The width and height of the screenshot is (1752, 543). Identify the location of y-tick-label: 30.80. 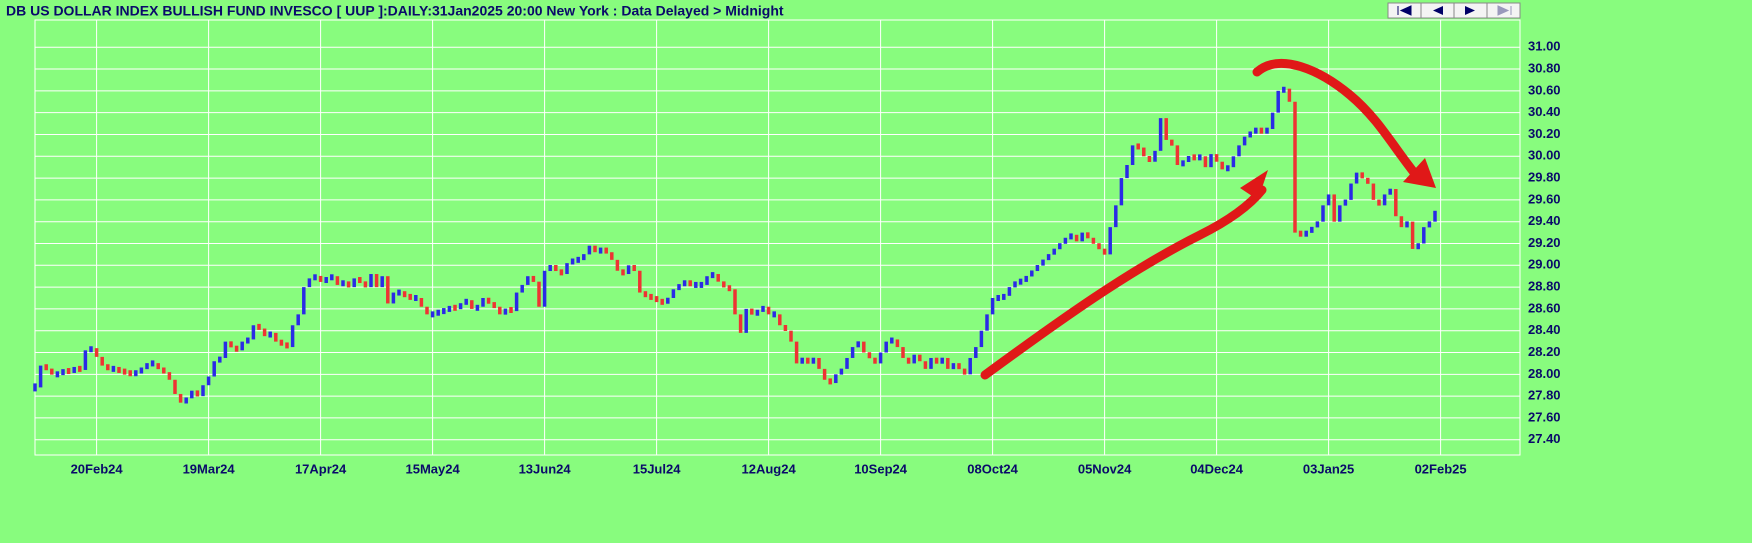
(1544, 67).